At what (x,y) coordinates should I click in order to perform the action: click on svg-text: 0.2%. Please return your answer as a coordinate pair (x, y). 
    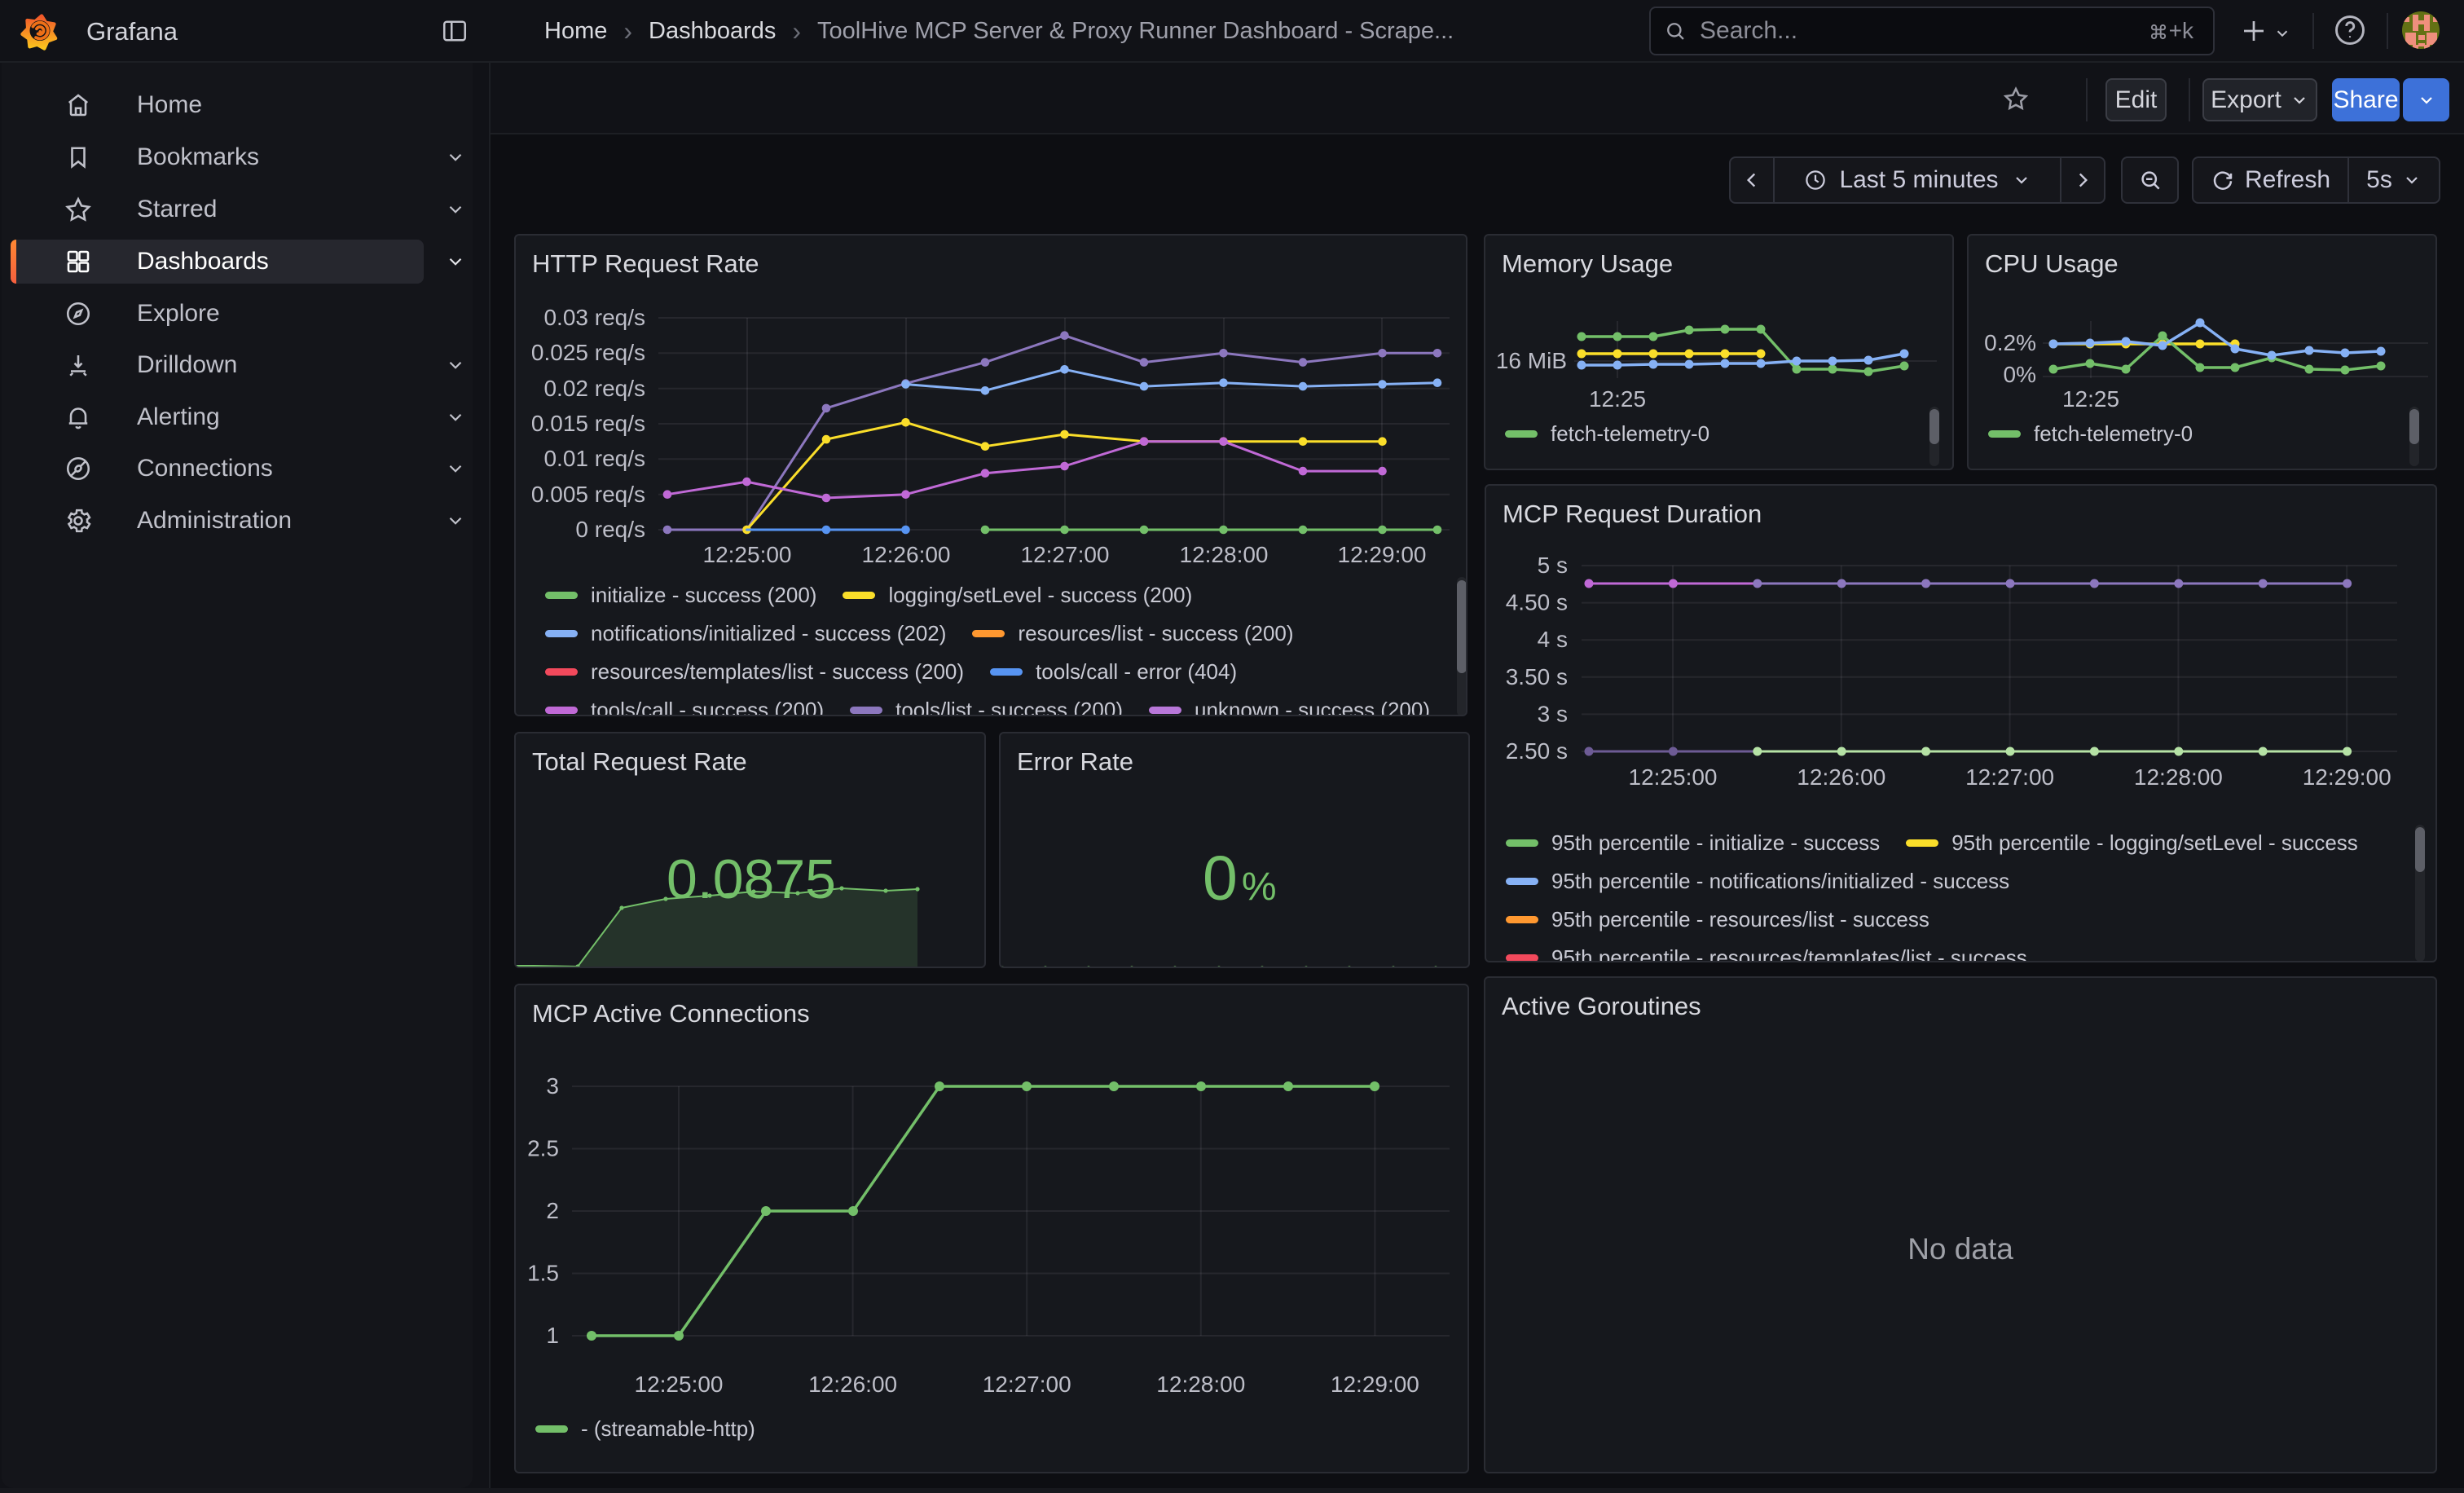
    Looking at the image, I should click on (2010, 343).